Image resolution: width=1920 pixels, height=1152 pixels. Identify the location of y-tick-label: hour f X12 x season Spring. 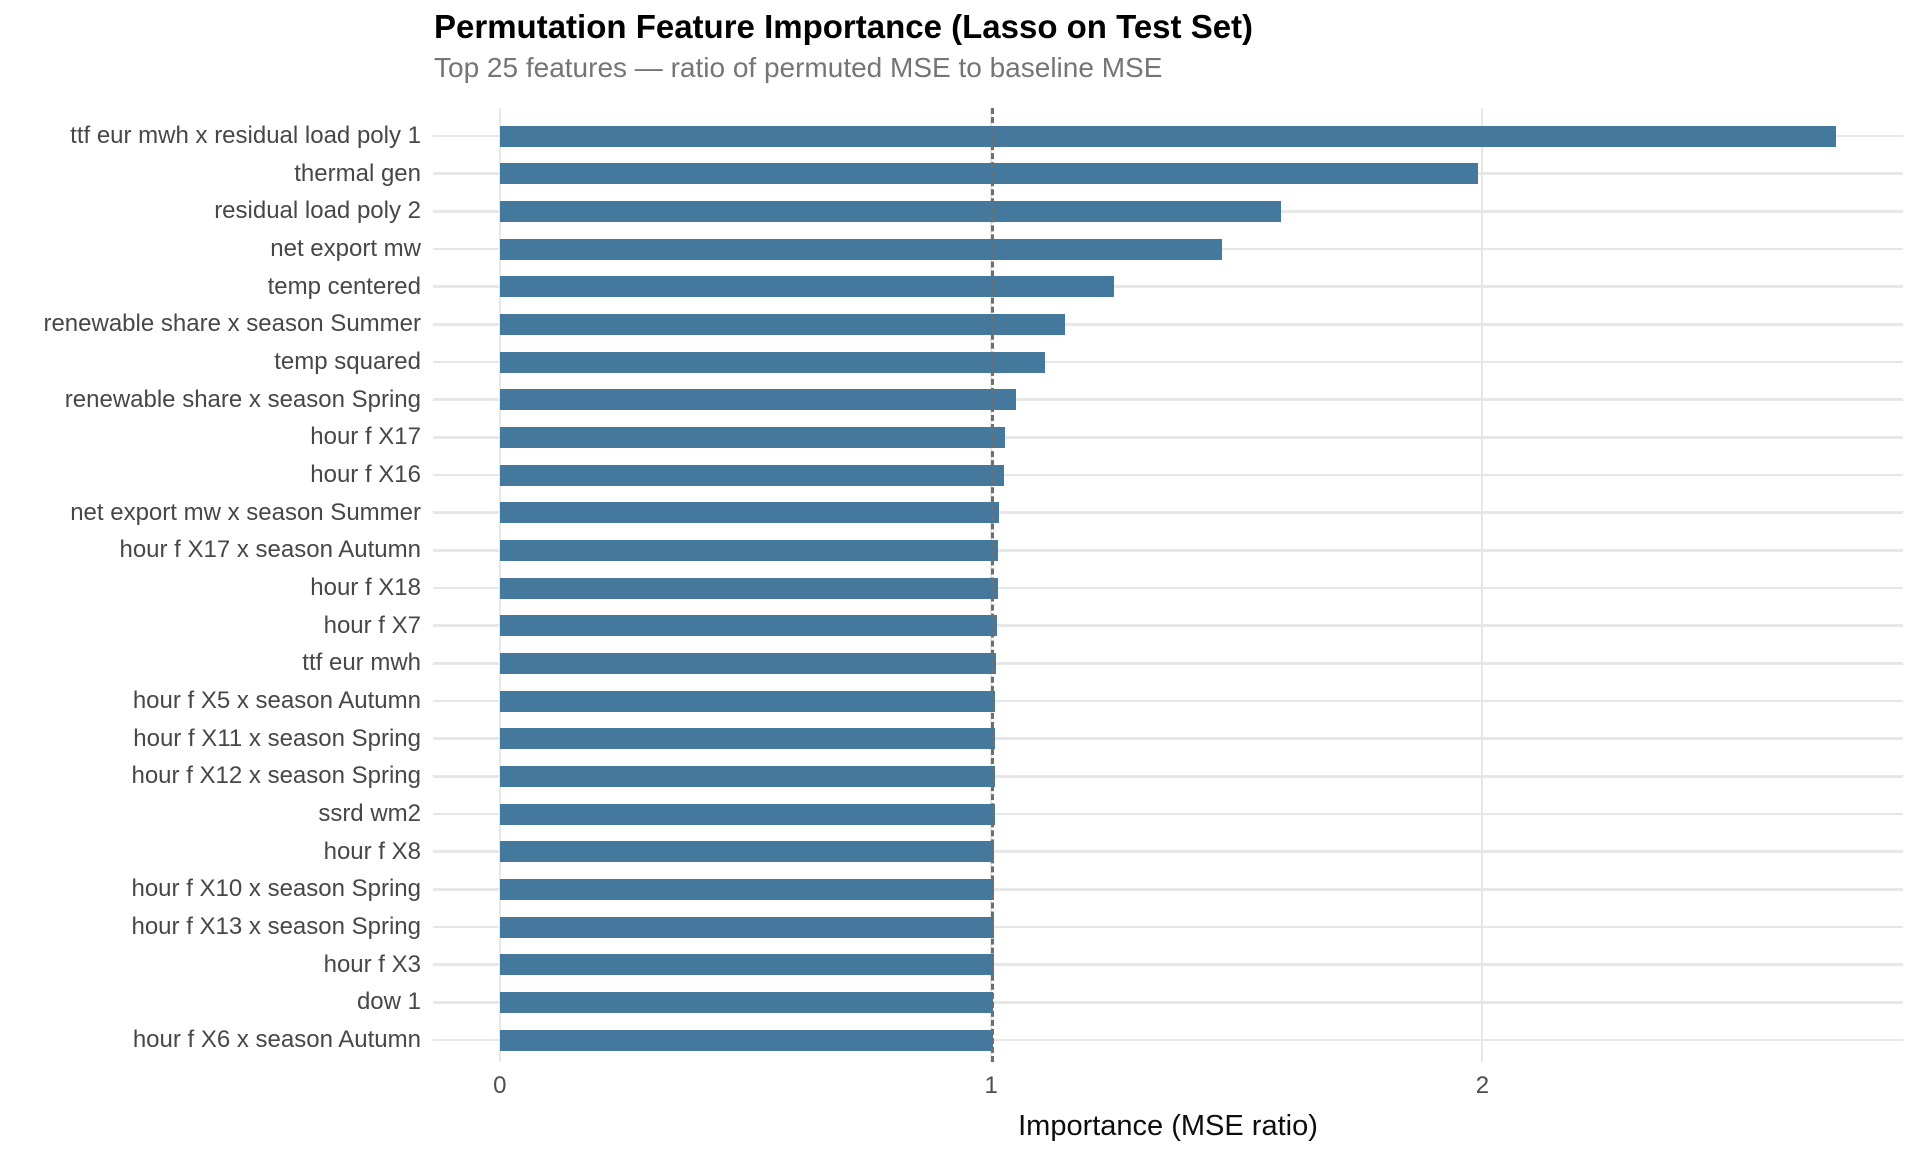
(276, 776).